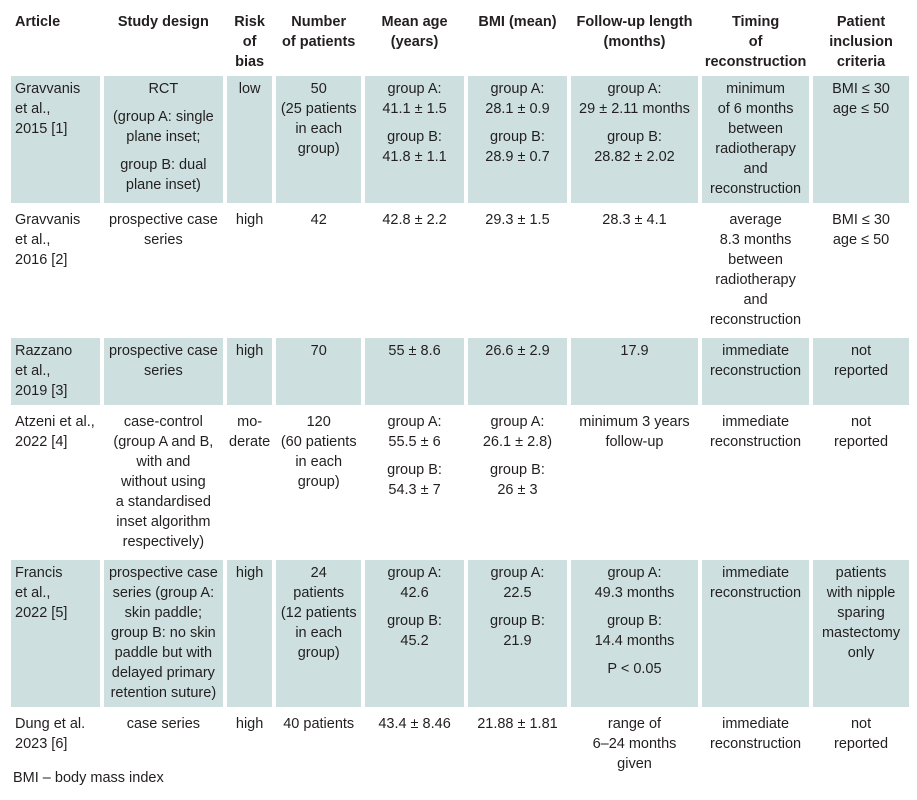 The width and height of the screenshot is (917, 800). What do you see at coordinates (414, 724) in the screenshot?
I see `cell-paragraph: 43.4 ± 8.46` at bounding box center [414, 724].